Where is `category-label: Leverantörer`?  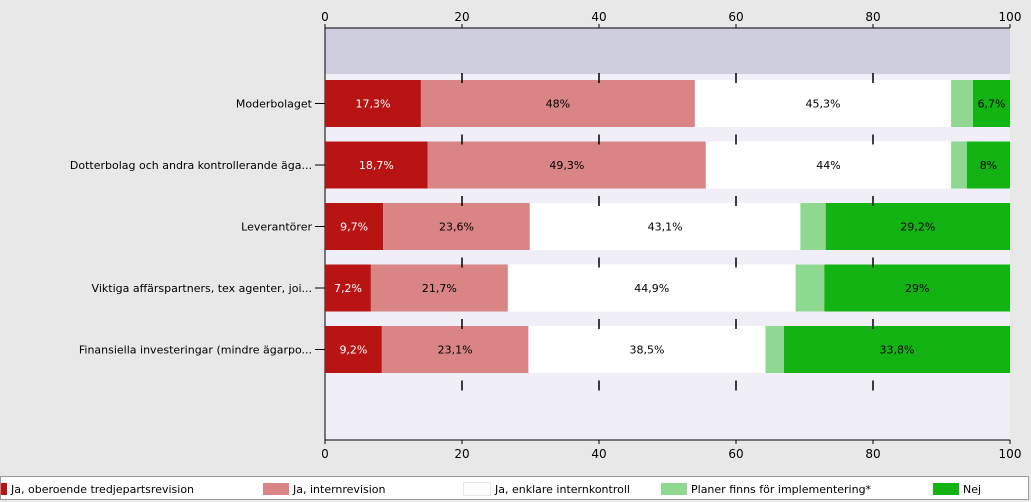
category-label: Leverantörer is located at coordinates (276, 227).